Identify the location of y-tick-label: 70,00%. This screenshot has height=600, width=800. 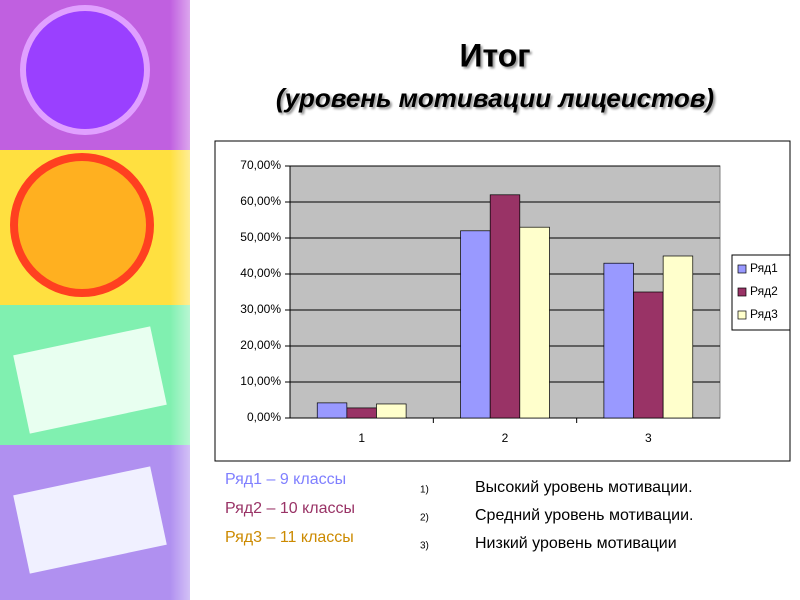
(260, 165).